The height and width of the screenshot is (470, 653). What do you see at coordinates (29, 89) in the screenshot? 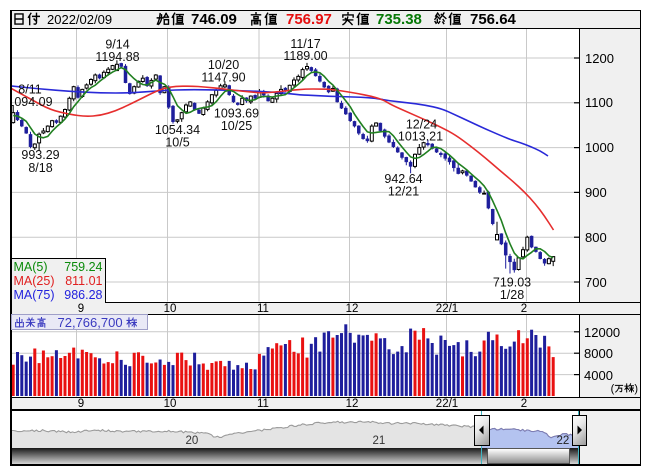
I see `svg-text: 8/11` at bounding box center [29, 89].